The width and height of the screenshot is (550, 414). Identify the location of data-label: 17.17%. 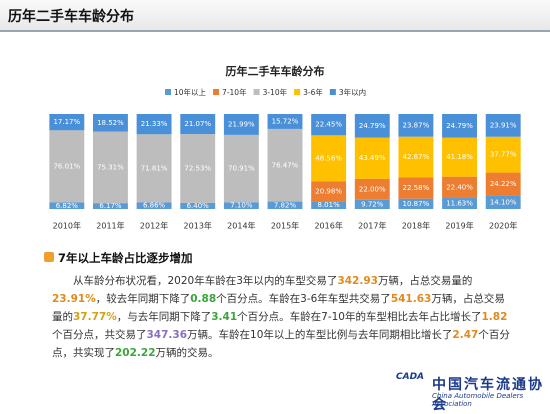
(66, 122).